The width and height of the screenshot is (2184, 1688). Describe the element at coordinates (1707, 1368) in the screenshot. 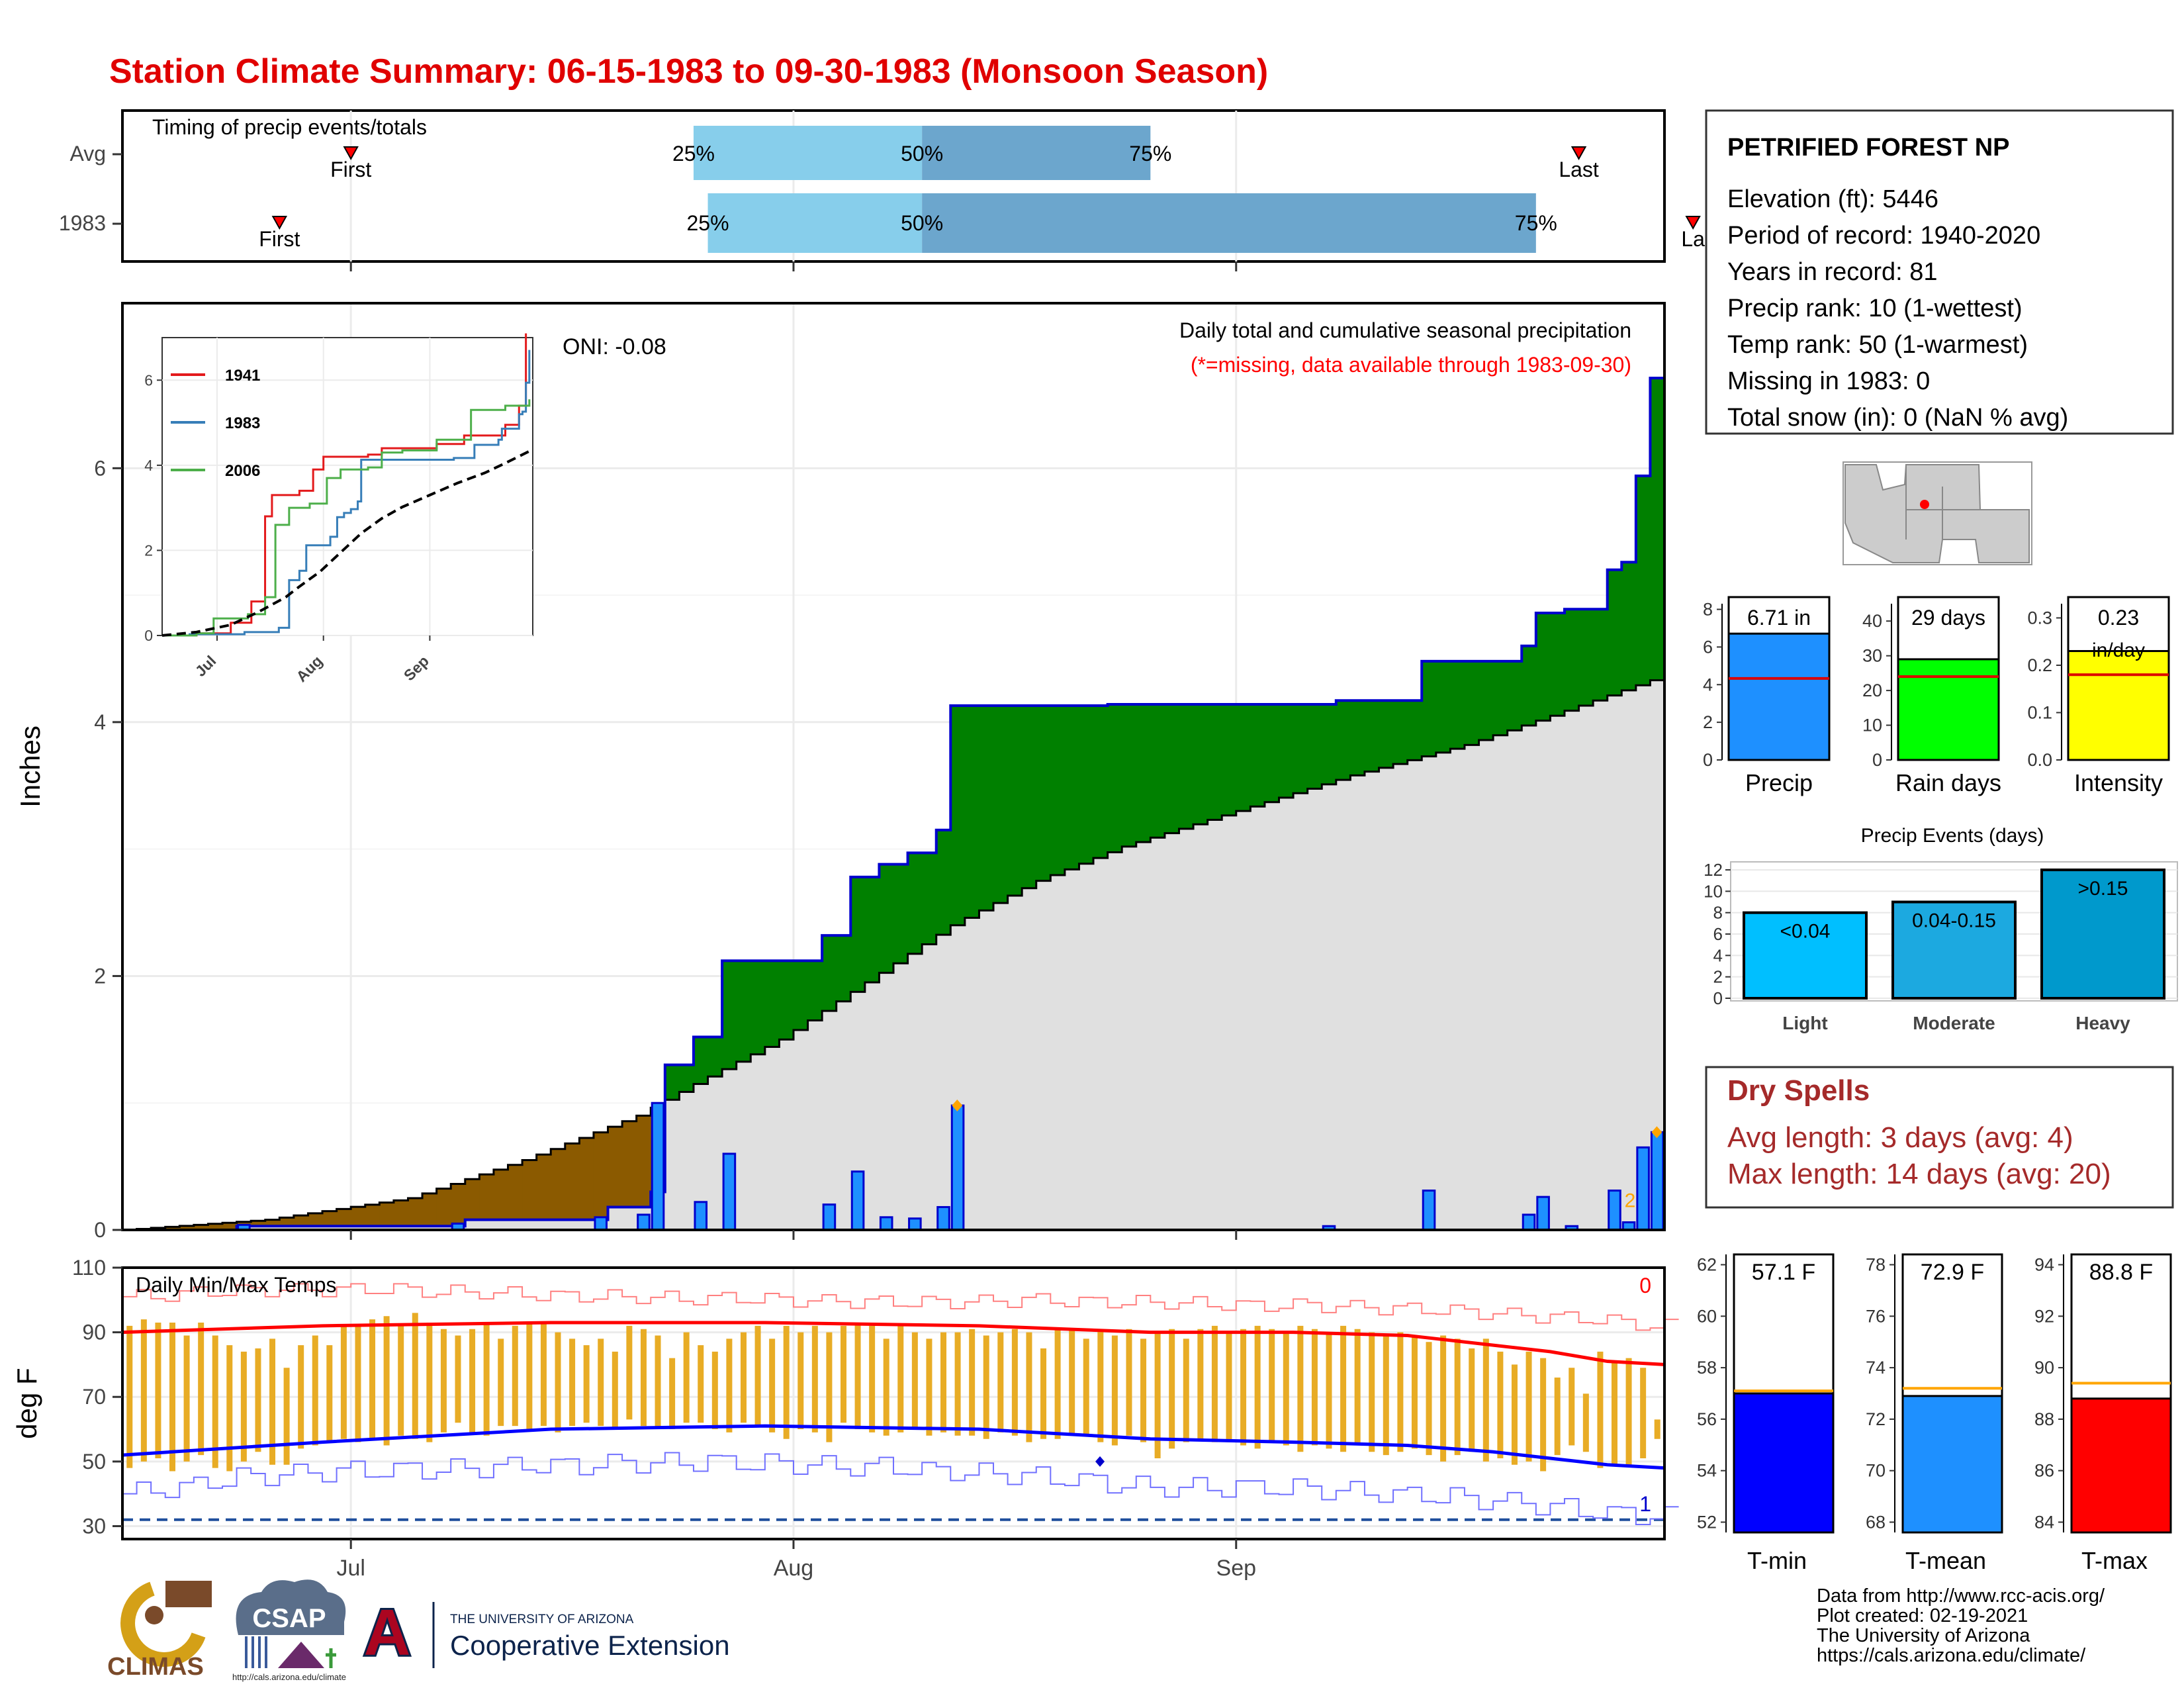

I see `t-min-y-tick-label-3: 58` at that location.